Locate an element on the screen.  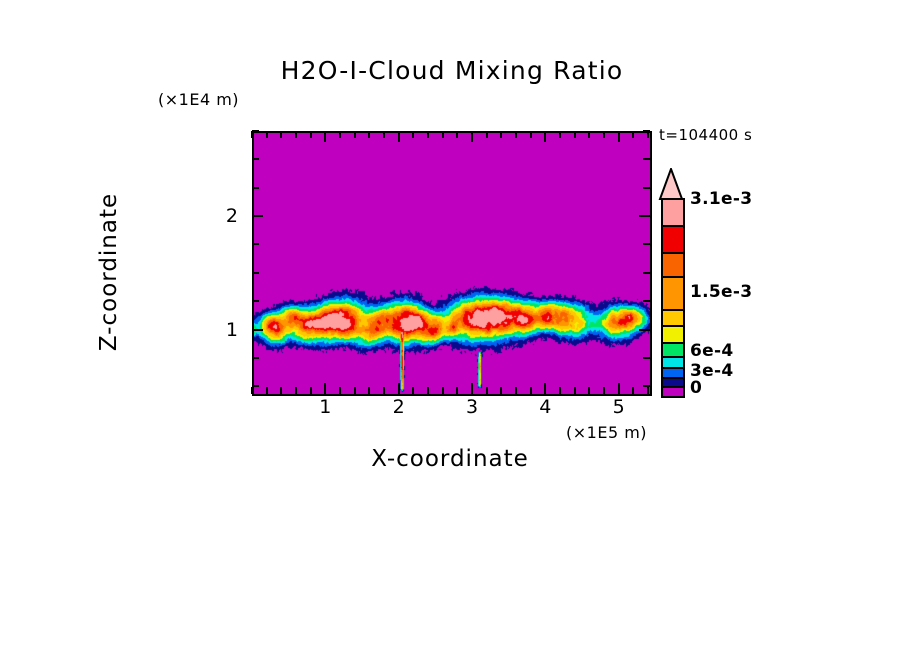
y-axis-unit-label: (×1E4 m) is located at coordinates (199, 99).